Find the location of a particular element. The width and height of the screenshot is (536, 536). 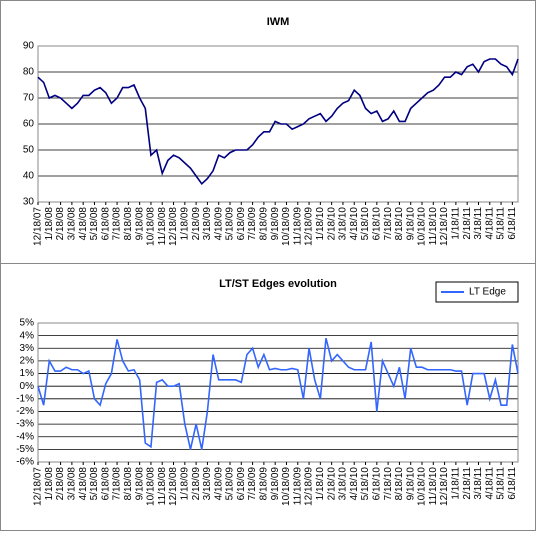

y-tick-label: 2% is located at coordinates (27, 361).